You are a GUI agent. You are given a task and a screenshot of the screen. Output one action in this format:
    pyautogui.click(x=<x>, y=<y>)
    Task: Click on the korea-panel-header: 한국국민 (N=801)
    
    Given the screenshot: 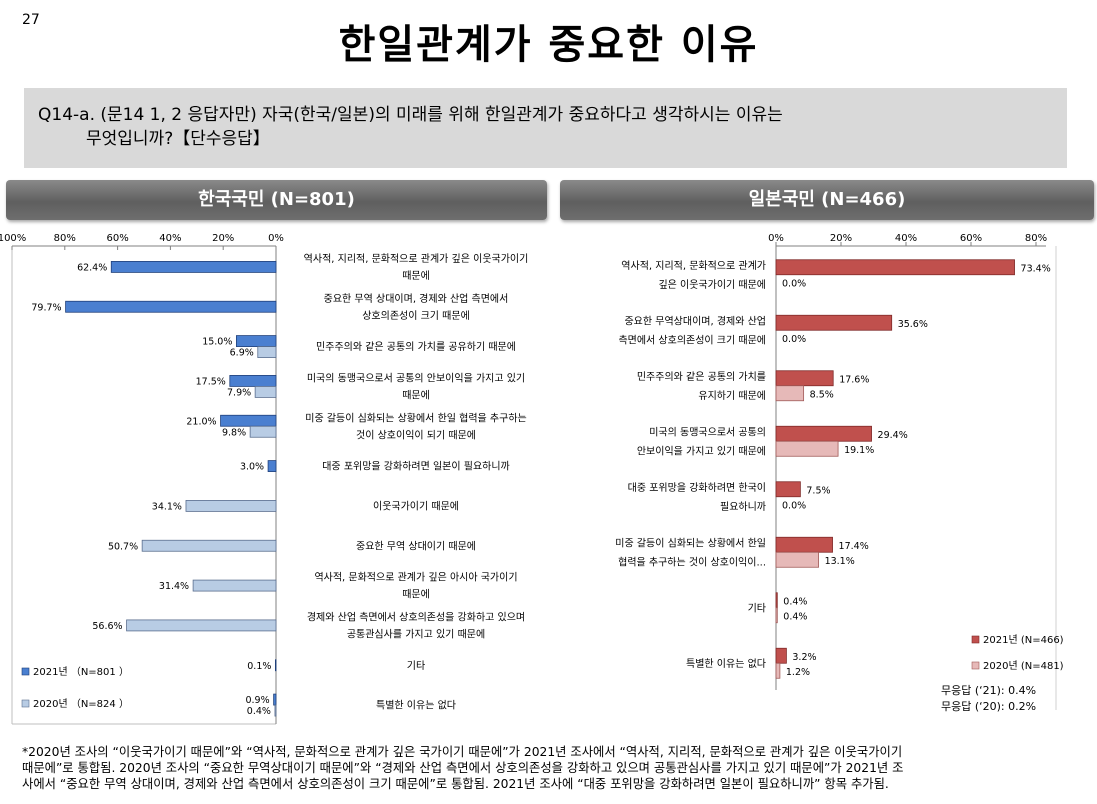 What is the action you would take?
    pyautogui.click(x=276, y=200)
    